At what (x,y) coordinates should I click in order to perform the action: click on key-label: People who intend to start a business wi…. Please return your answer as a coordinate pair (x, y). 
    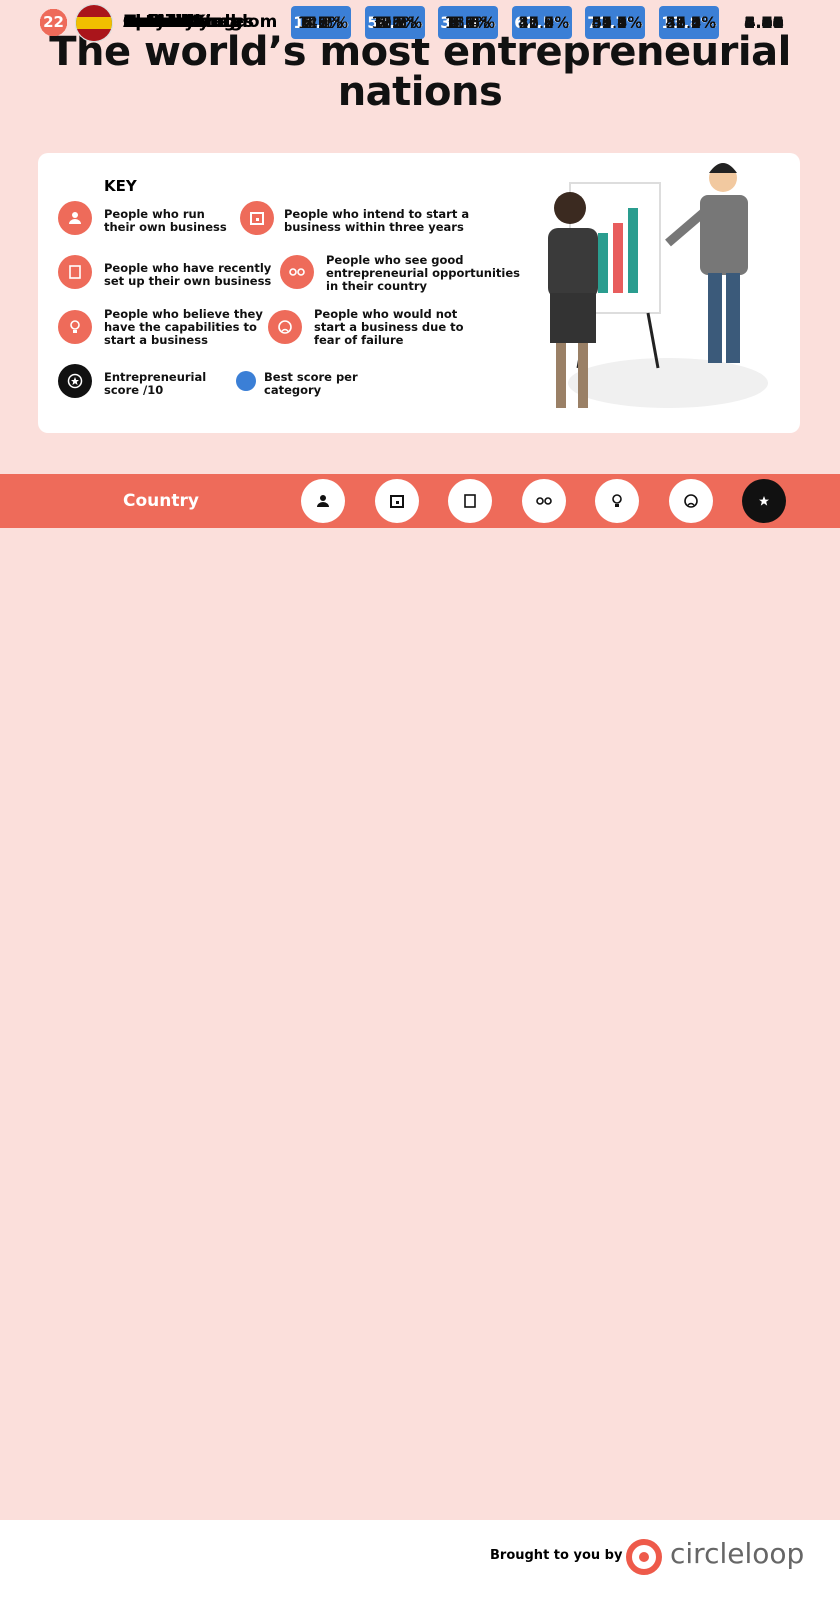
    Looking at the image, I should click on (377, 220).